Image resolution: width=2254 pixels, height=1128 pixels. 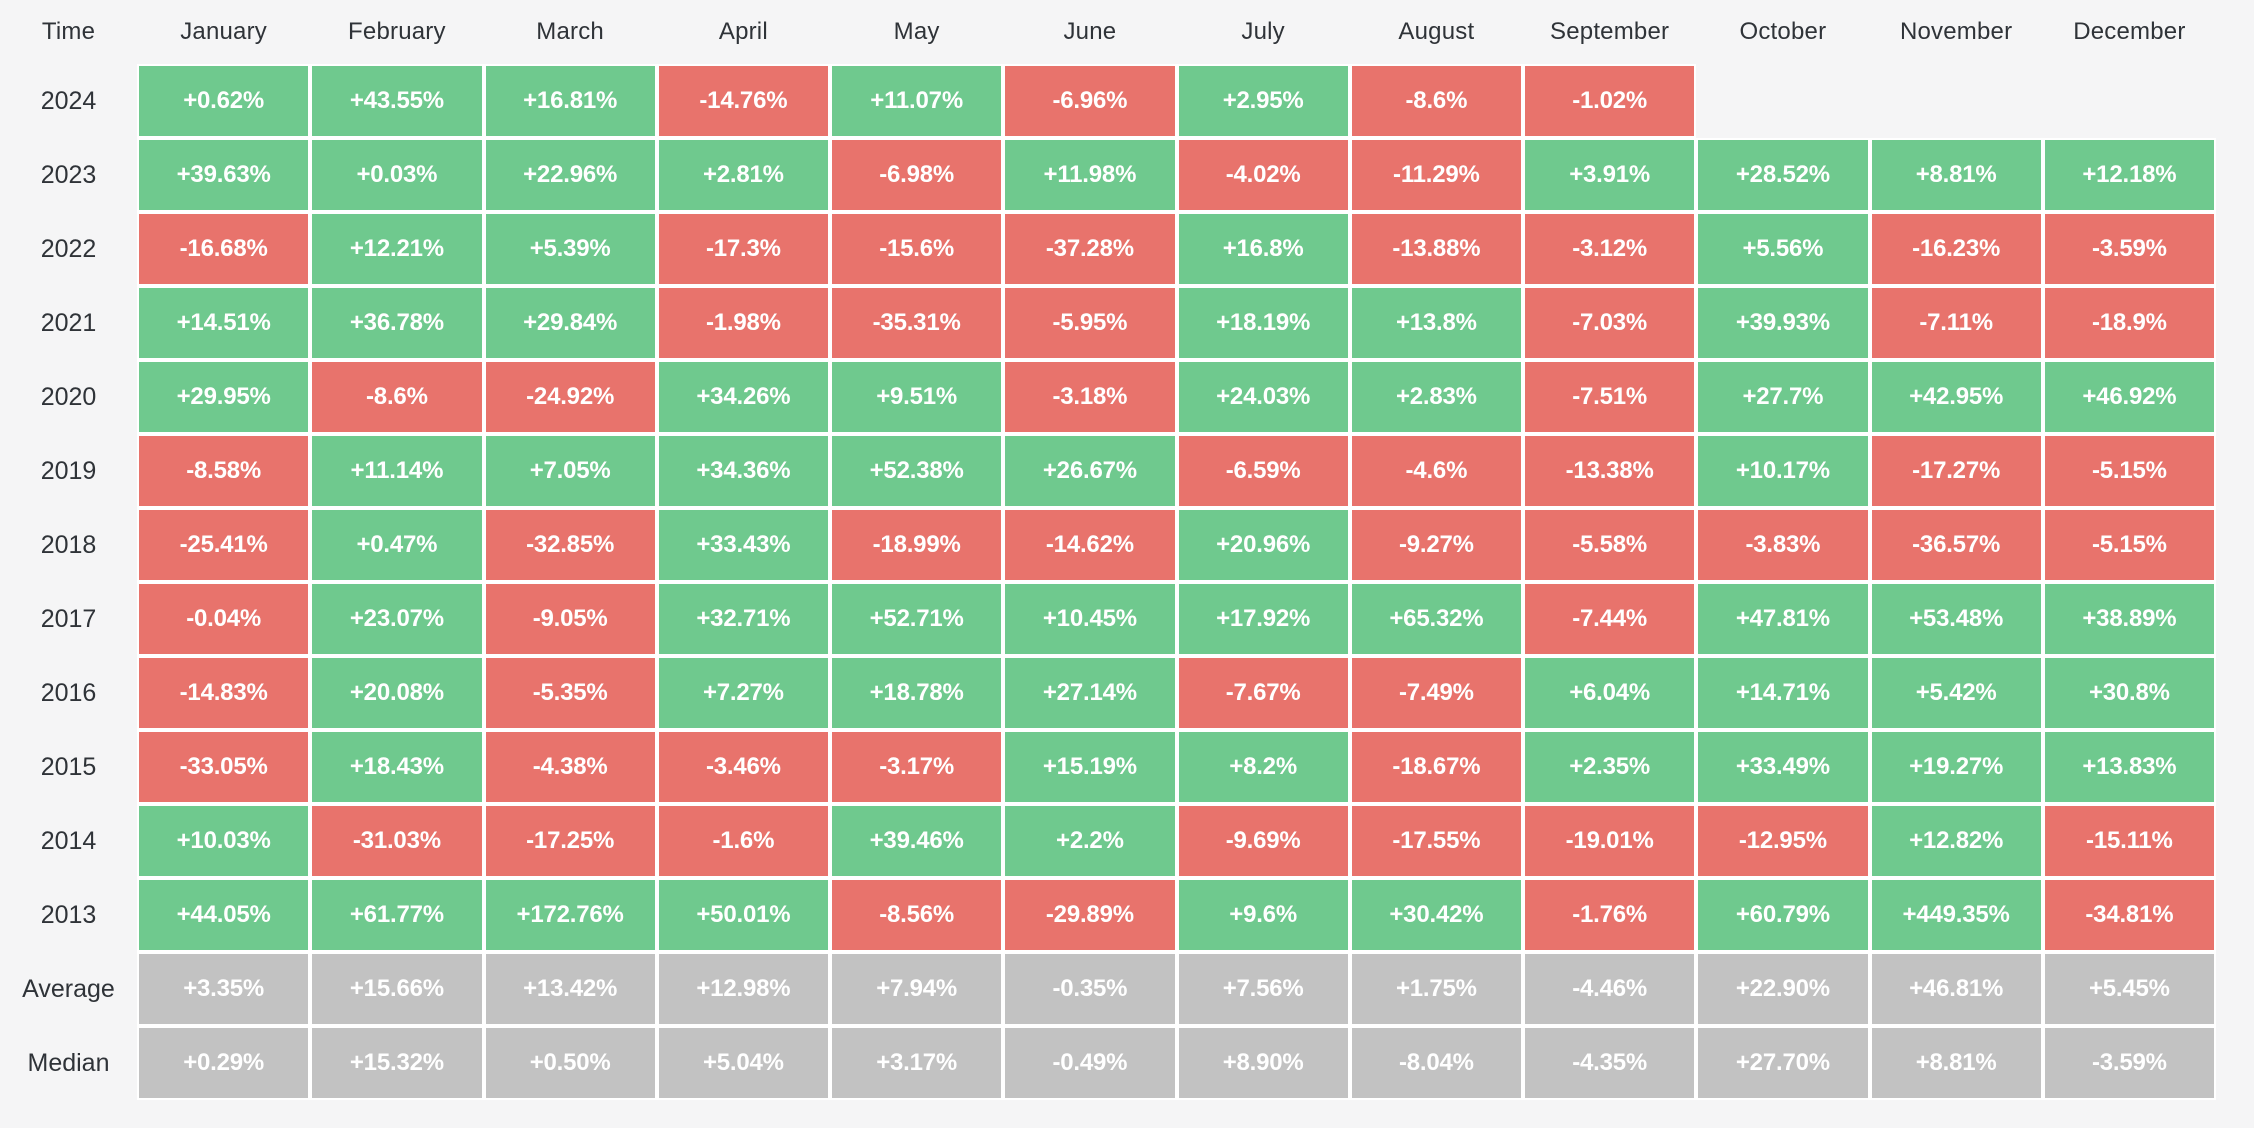 What do you see at coordinates (68, 544) in the screenshot?
I see `year-row-label: 2018` at bounding box center [68, 544].